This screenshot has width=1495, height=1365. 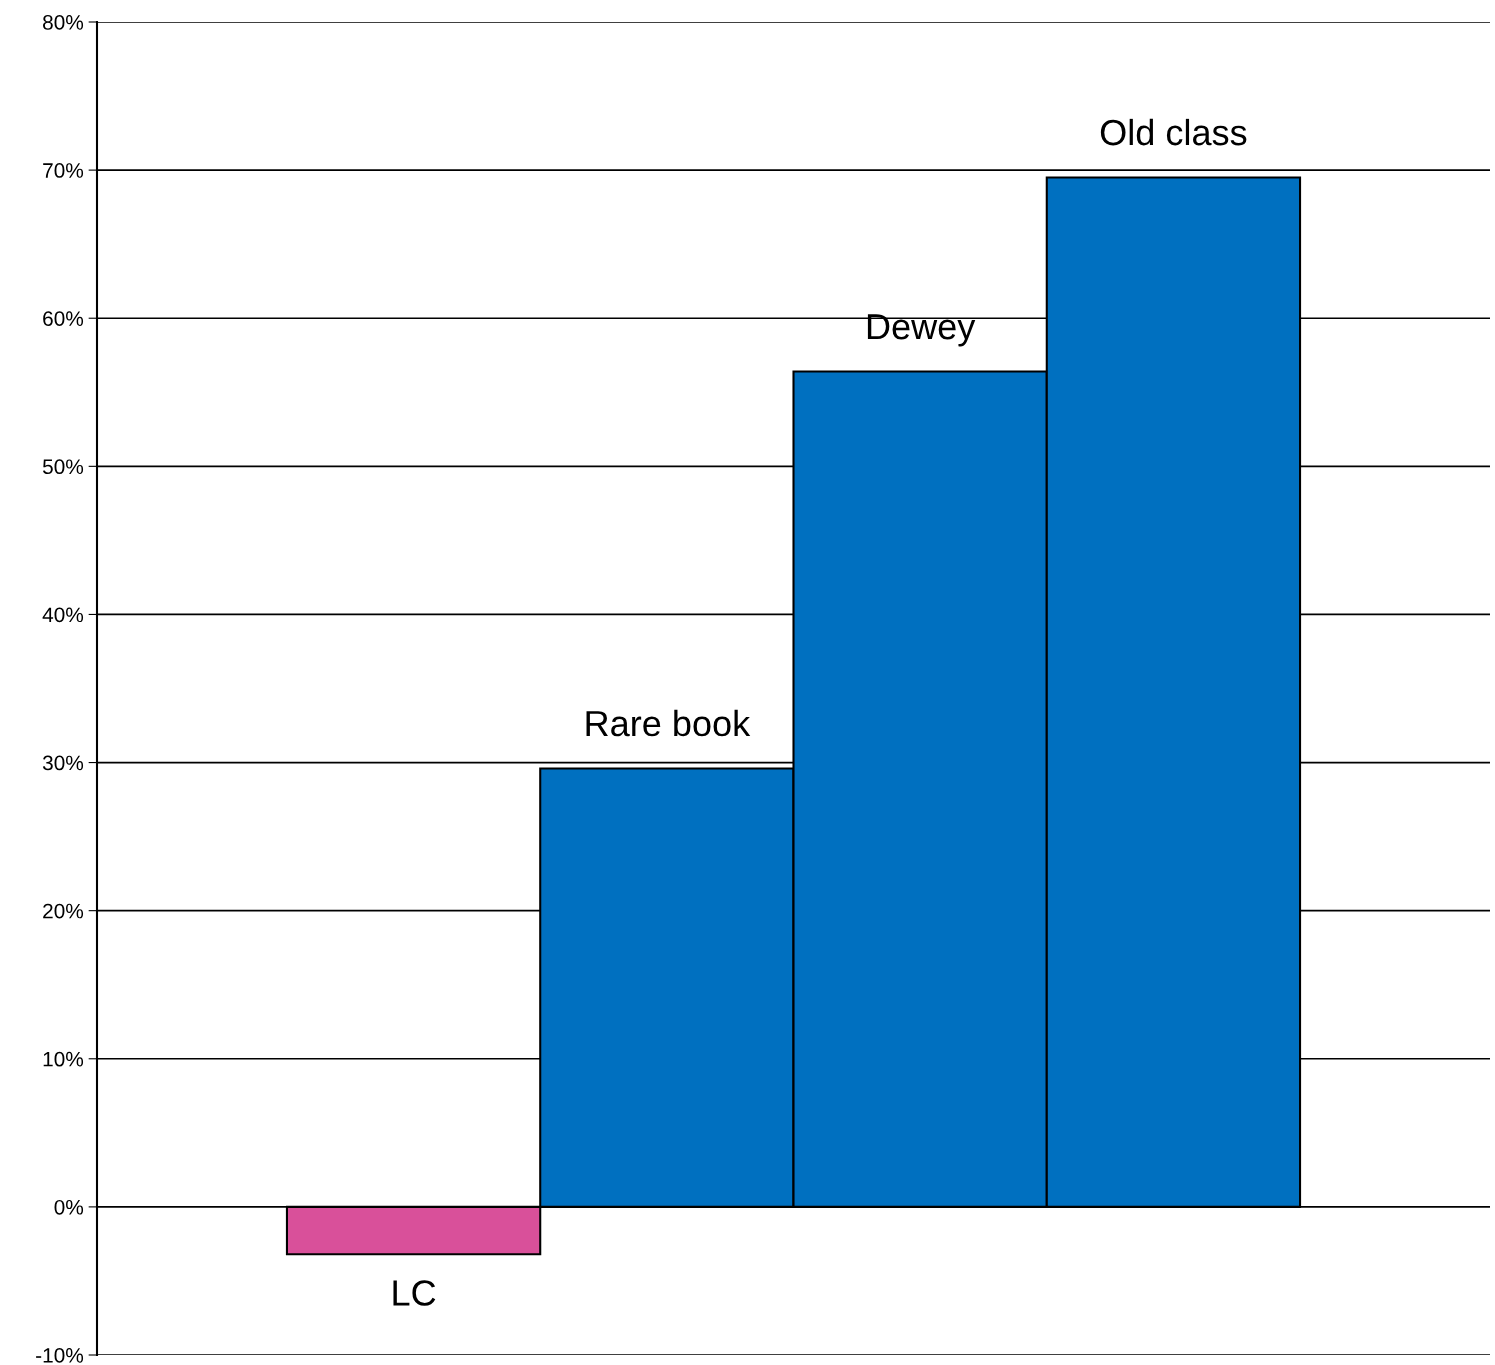 I want to click on y-tick-label: 50%, so click(x=63, y=467).